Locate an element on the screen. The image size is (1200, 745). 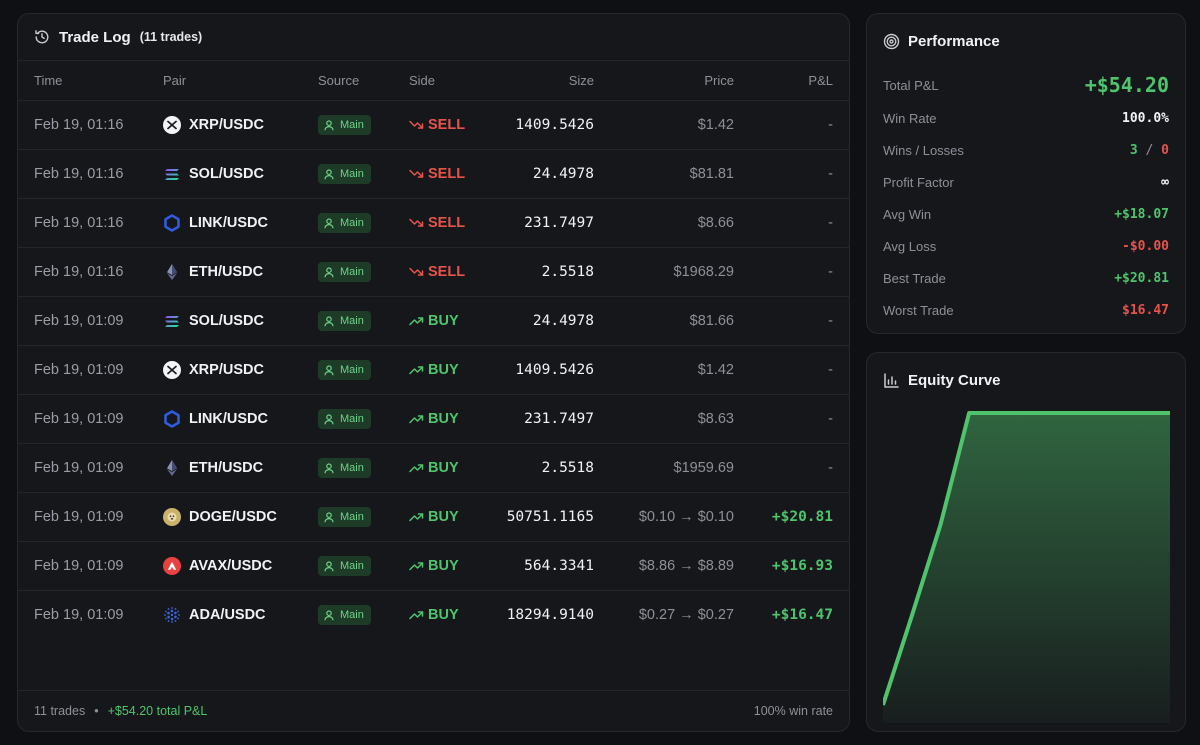
target-icon is located at coordinates (891, 41).